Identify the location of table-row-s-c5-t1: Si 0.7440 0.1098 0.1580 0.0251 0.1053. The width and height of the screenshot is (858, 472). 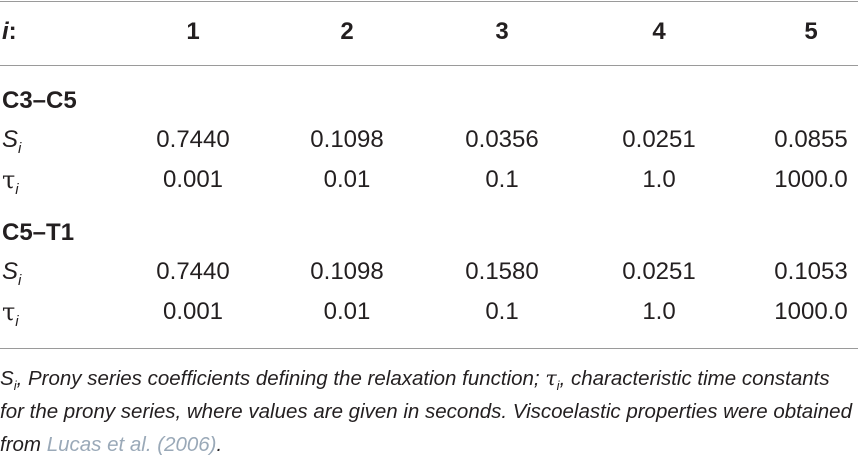
(429, 272).